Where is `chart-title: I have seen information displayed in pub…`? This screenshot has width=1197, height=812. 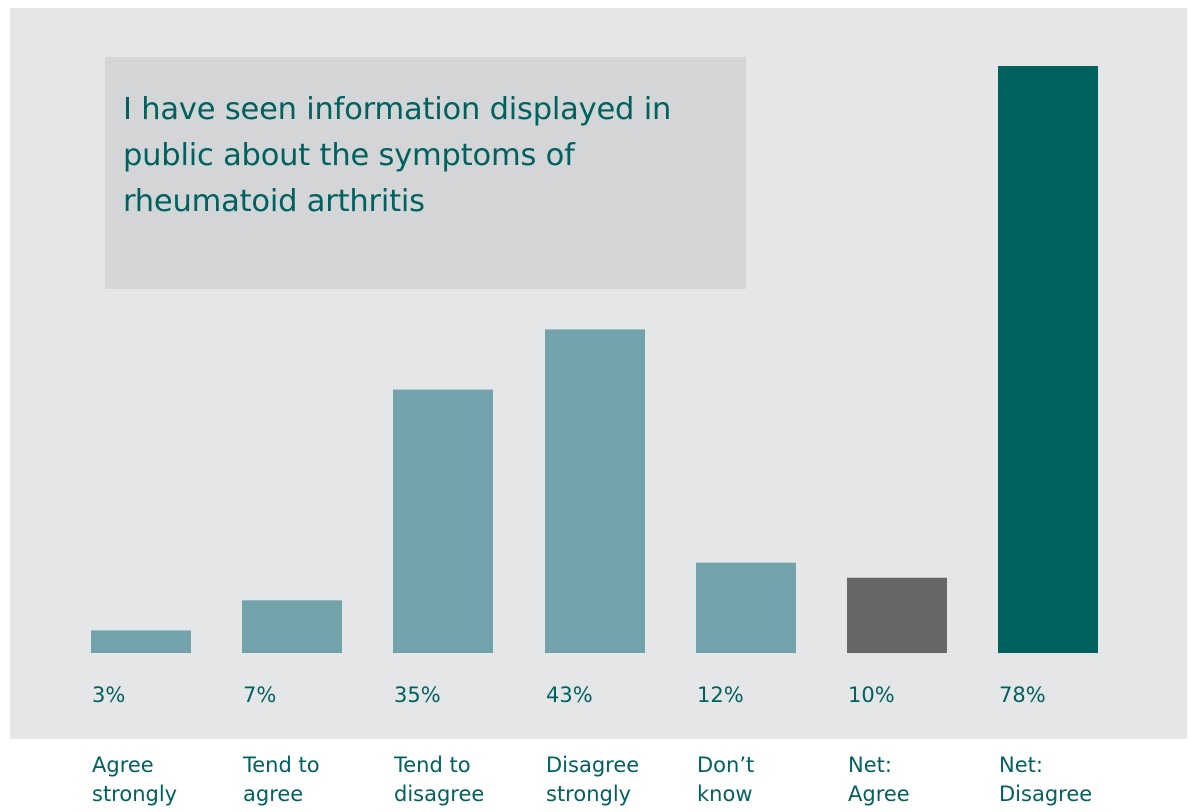
chart-title: I have seen information displayed in pub… is located at coordinates (397, 155).